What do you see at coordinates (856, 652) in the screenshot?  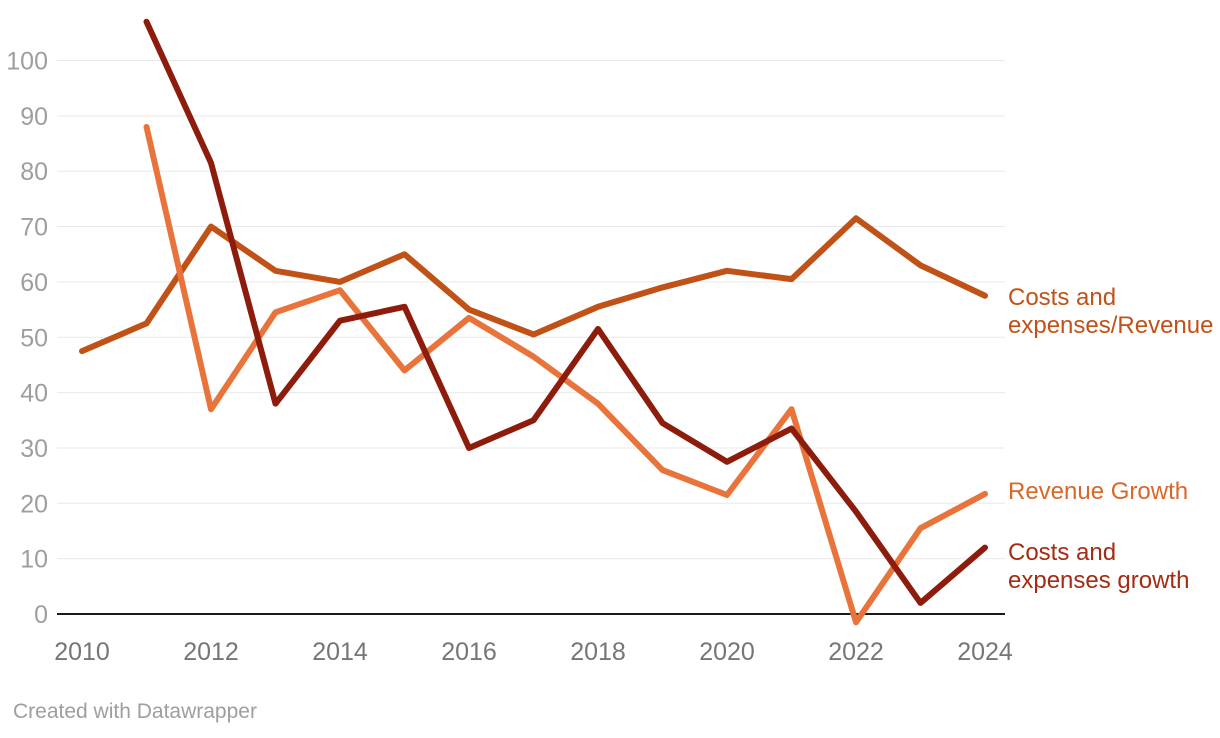 I see `x-tick-label-2022: 2022` at bounding box center [856, 652].